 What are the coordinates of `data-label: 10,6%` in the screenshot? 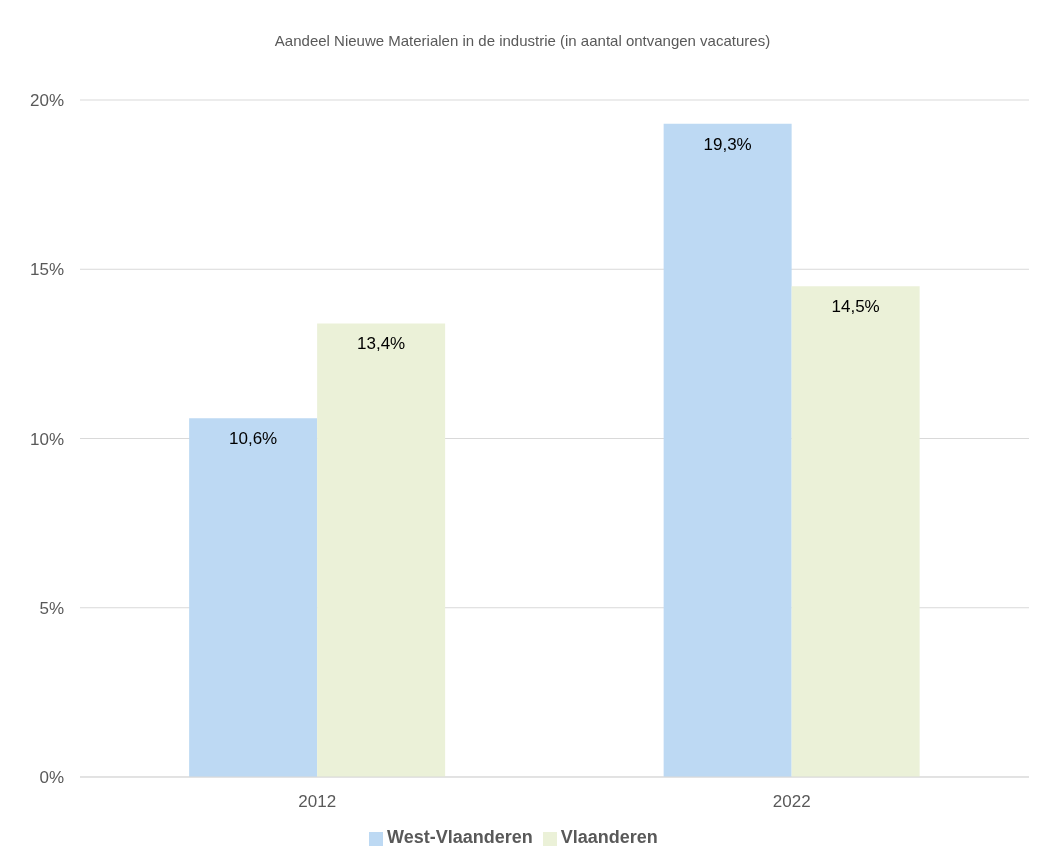 It's located at (253, 439).